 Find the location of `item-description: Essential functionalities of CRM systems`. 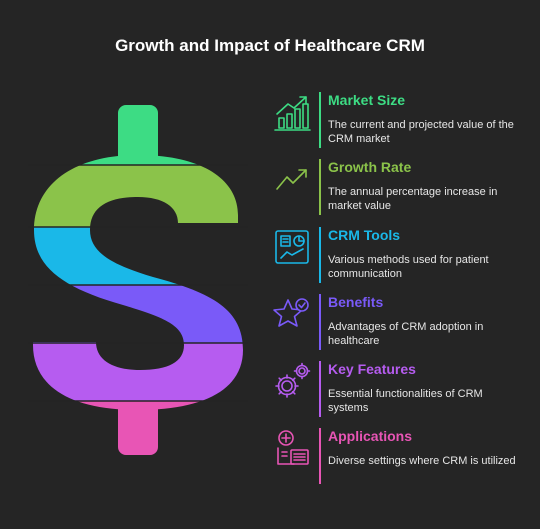

item-description: Essential functionalities of CRM systems is located at coordinates (405, 401).